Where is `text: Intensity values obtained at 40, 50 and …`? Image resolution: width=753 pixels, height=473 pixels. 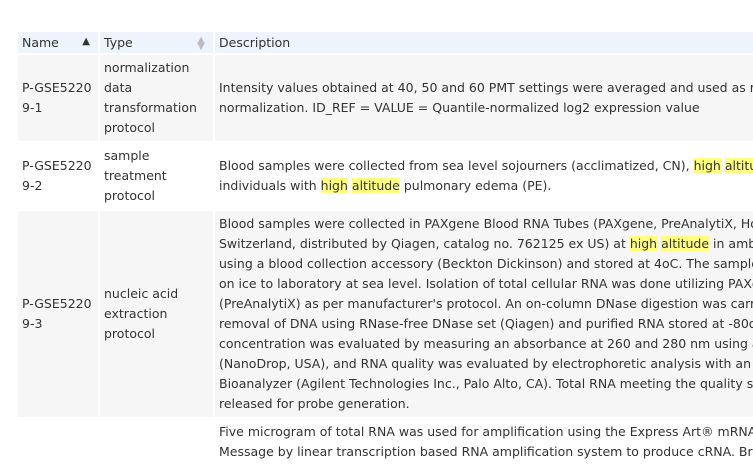
text: Intensity values obtained at 40, 50 and … is located at coordinates (486, 87).